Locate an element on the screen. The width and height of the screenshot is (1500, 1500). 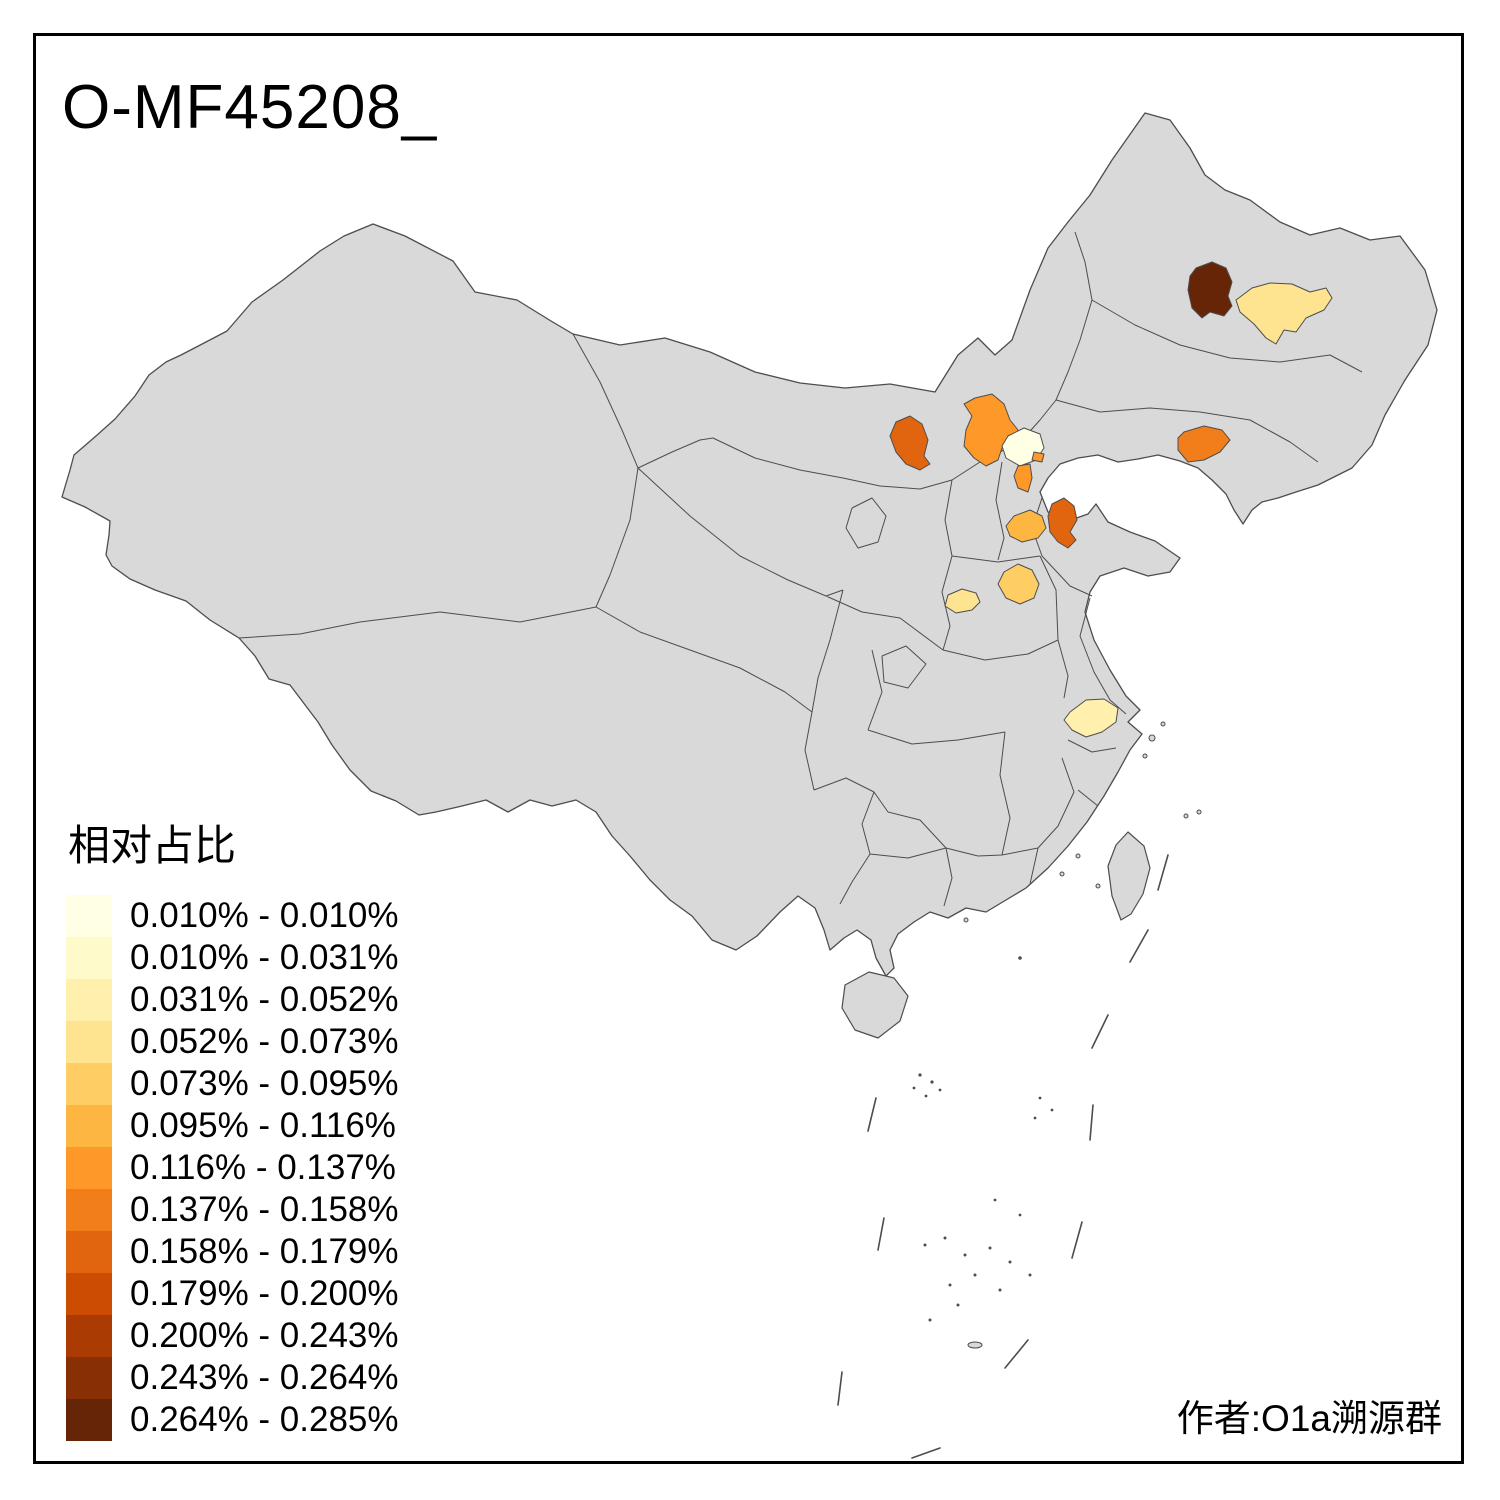
legend-item: 0.095% - 0.116% is located at coordinates (232, 1126).